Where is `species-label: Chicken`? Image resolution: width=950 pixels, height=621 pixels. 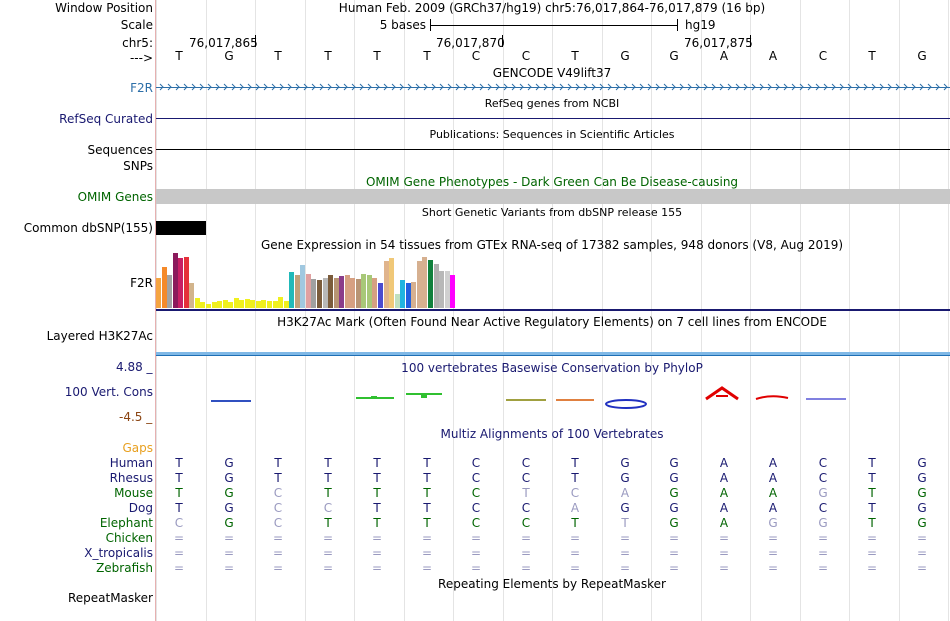
species-label: Chicken is located at coordinates (129, 538).